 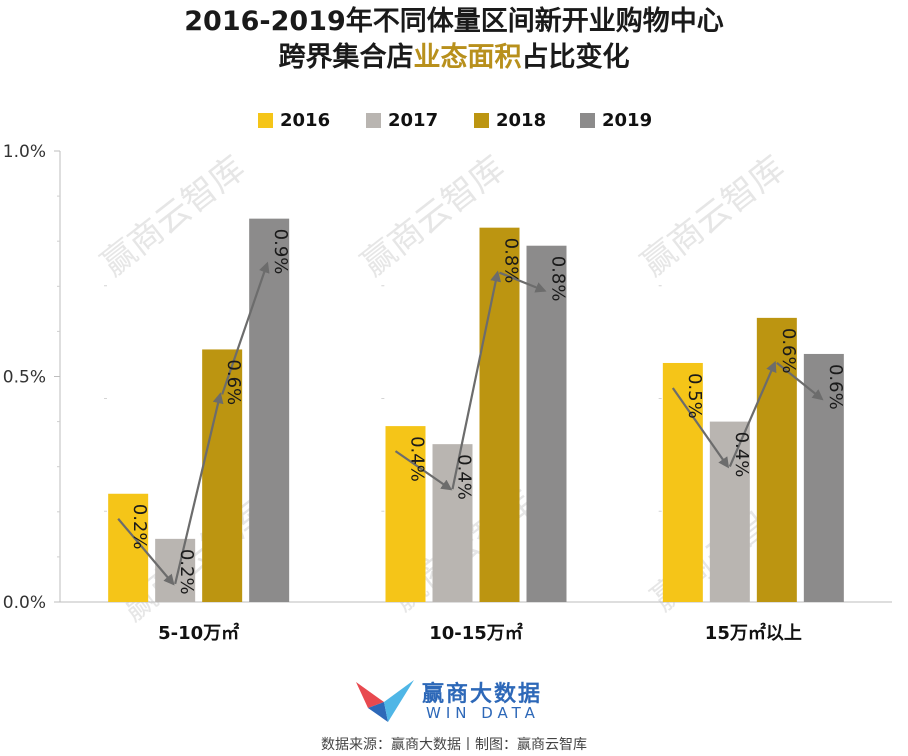 I want to click on legend-item-2018: 2018, so click(x=510, y=120).